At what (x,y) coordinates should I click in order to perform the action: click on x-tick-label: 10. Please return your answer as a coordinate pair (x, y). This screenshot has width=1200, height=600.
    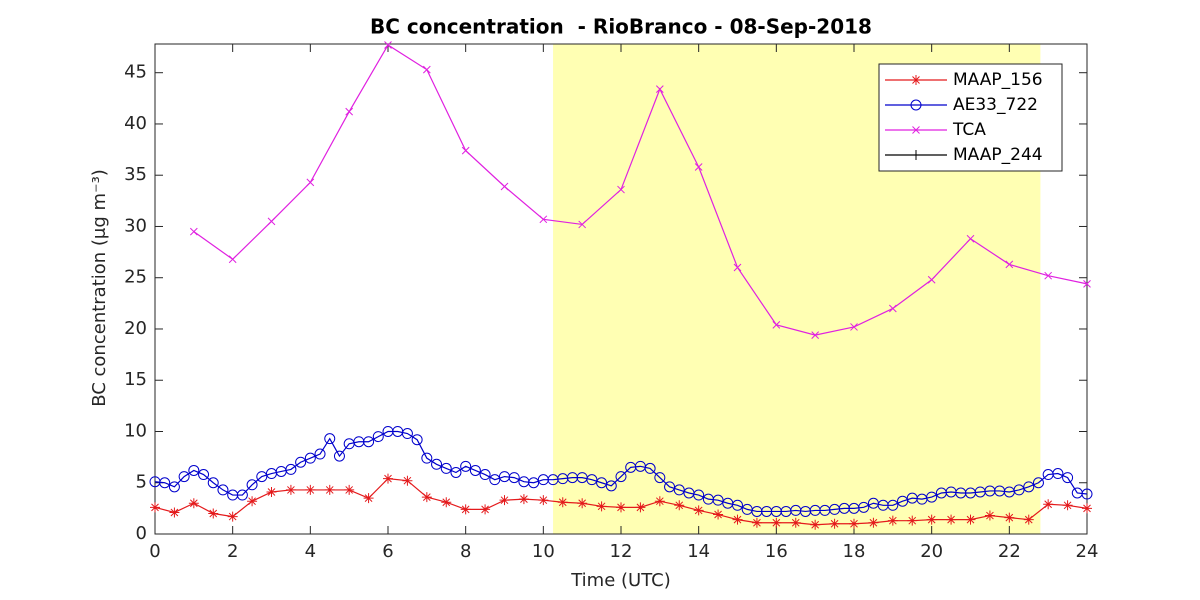
    Looking at the image, I should click on (543, 551).